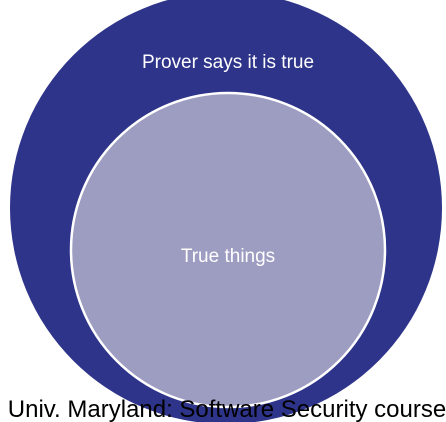 Image resolution: width=446 pixels, height=422 pixels. I want to click on outer-set-label: Prover says it is true, so click(228, 62).